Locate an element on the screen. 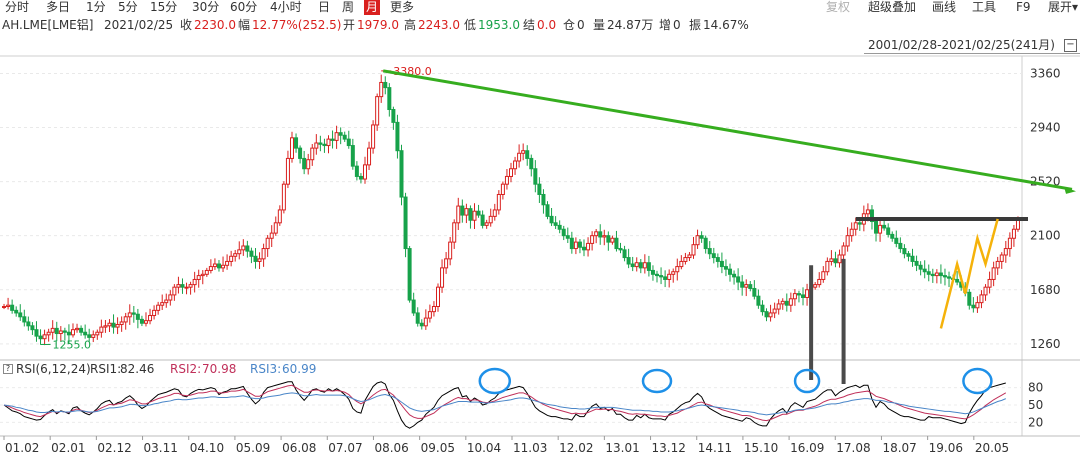 The width and height of the screenshot is (1080, 458). rsi-line-rsi1 is located at coordinates (504, 405).